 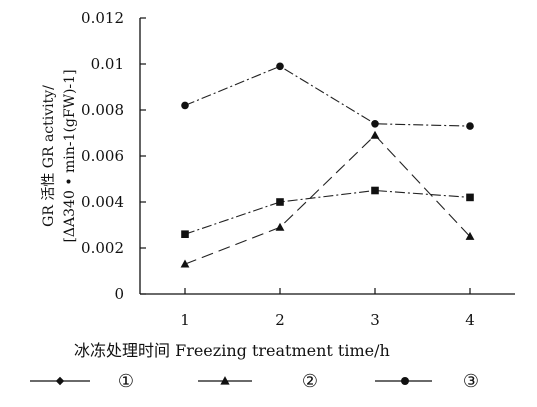 What do you see at coordinates (102, 18) in the screenshot?
I see `y-tick-label: 0.012` at bounding box center [102, 18].